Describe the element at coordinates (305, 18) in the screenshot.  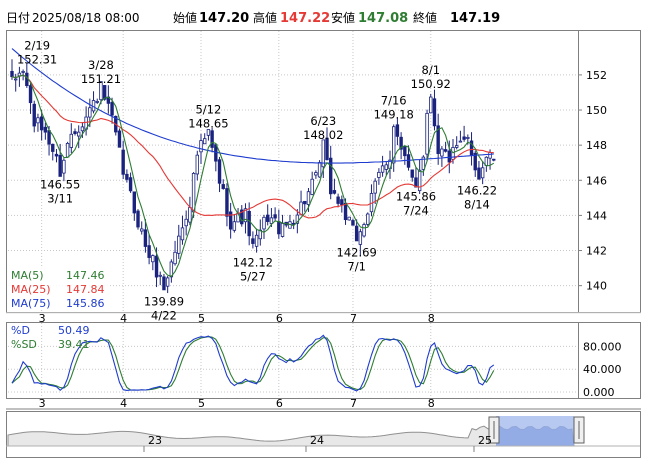
I see `high-value: 147.22` at that location.